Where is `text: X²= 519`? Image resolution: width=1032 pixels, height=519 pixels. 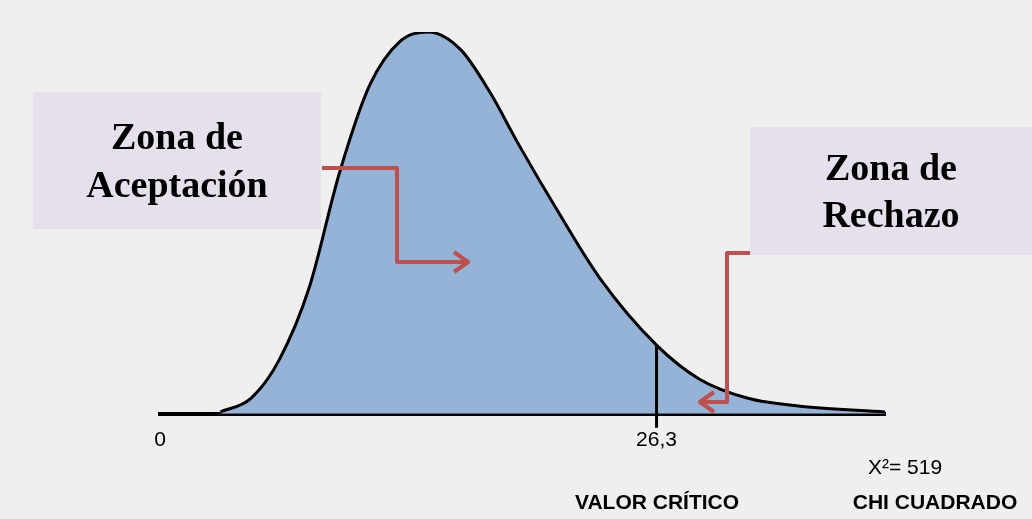
text: X²= 519 is located at coordinates (905, 467).